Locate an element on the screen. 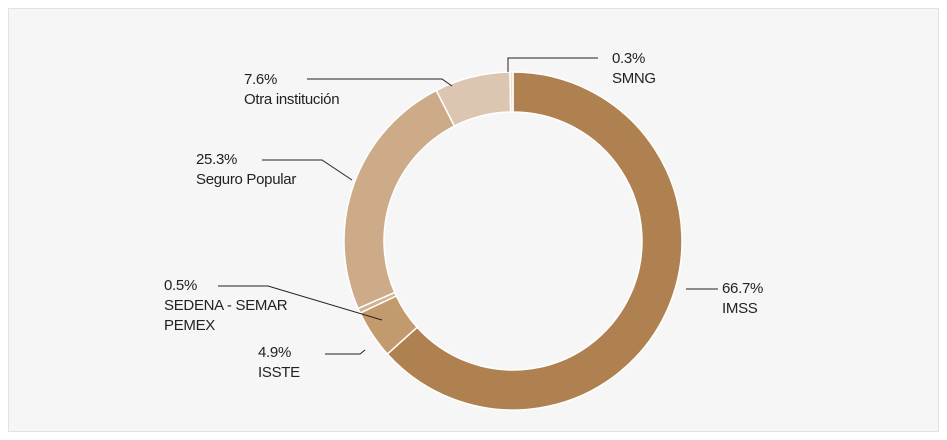 The height and width of the screenshot is (440, 947). category-label: IMSS is located at coordinates (740, 308).